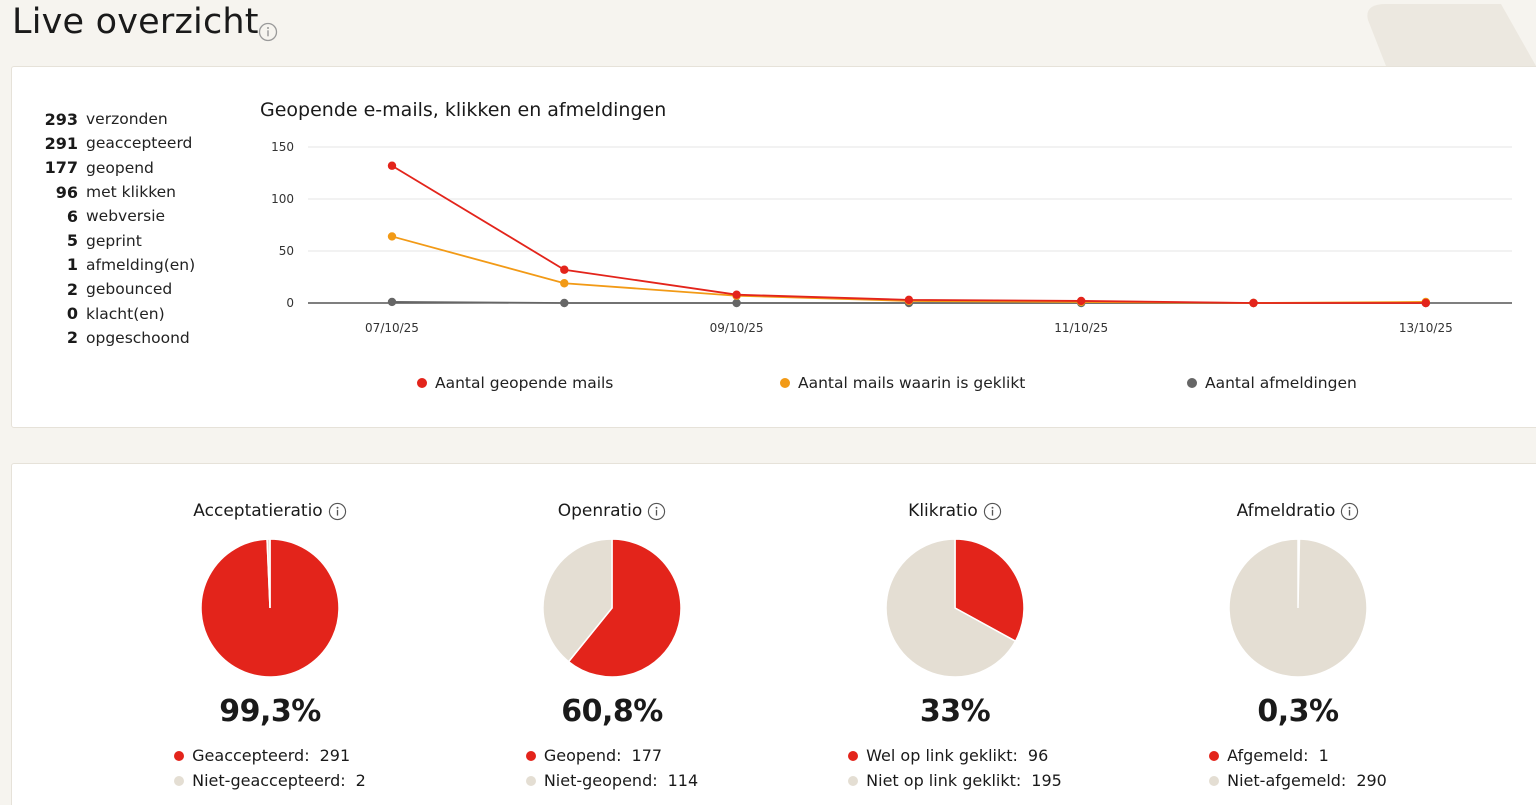  I want to click on ratio-legend-label: Niet-geaccepteerd:, so click(269, 780).